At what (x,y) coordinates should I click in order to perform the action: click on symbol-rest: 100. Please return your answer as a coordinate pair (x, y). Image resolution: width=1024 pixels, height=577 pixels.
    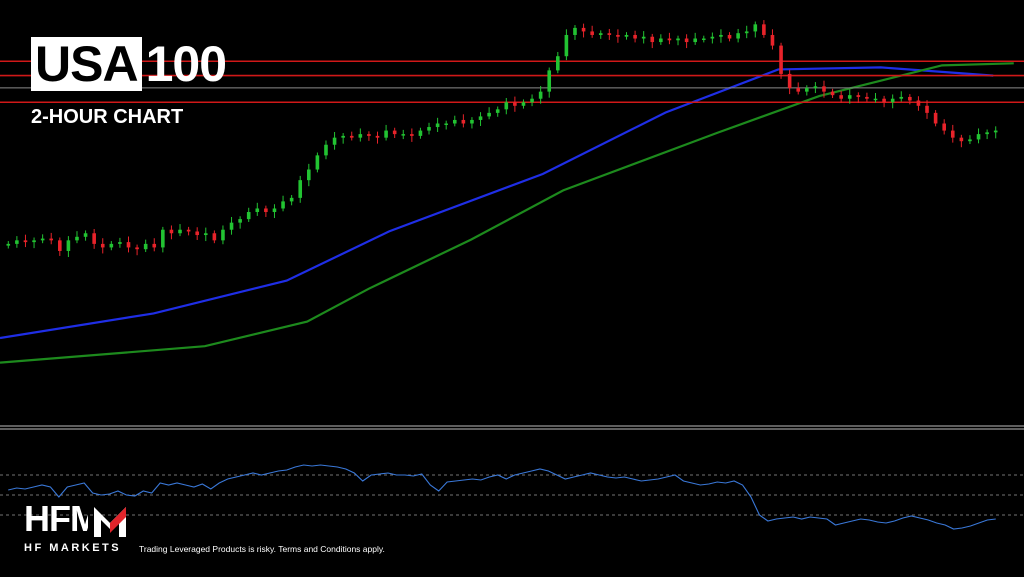
    Looking at the image, I should click on (186, 64).